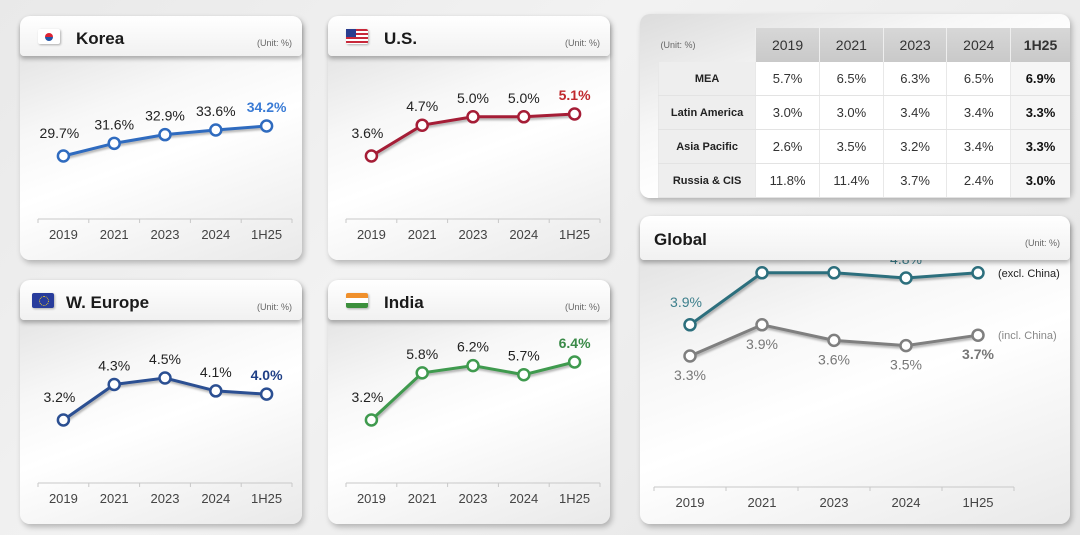  I want to click on india-flag-icon, so click(357, 300).